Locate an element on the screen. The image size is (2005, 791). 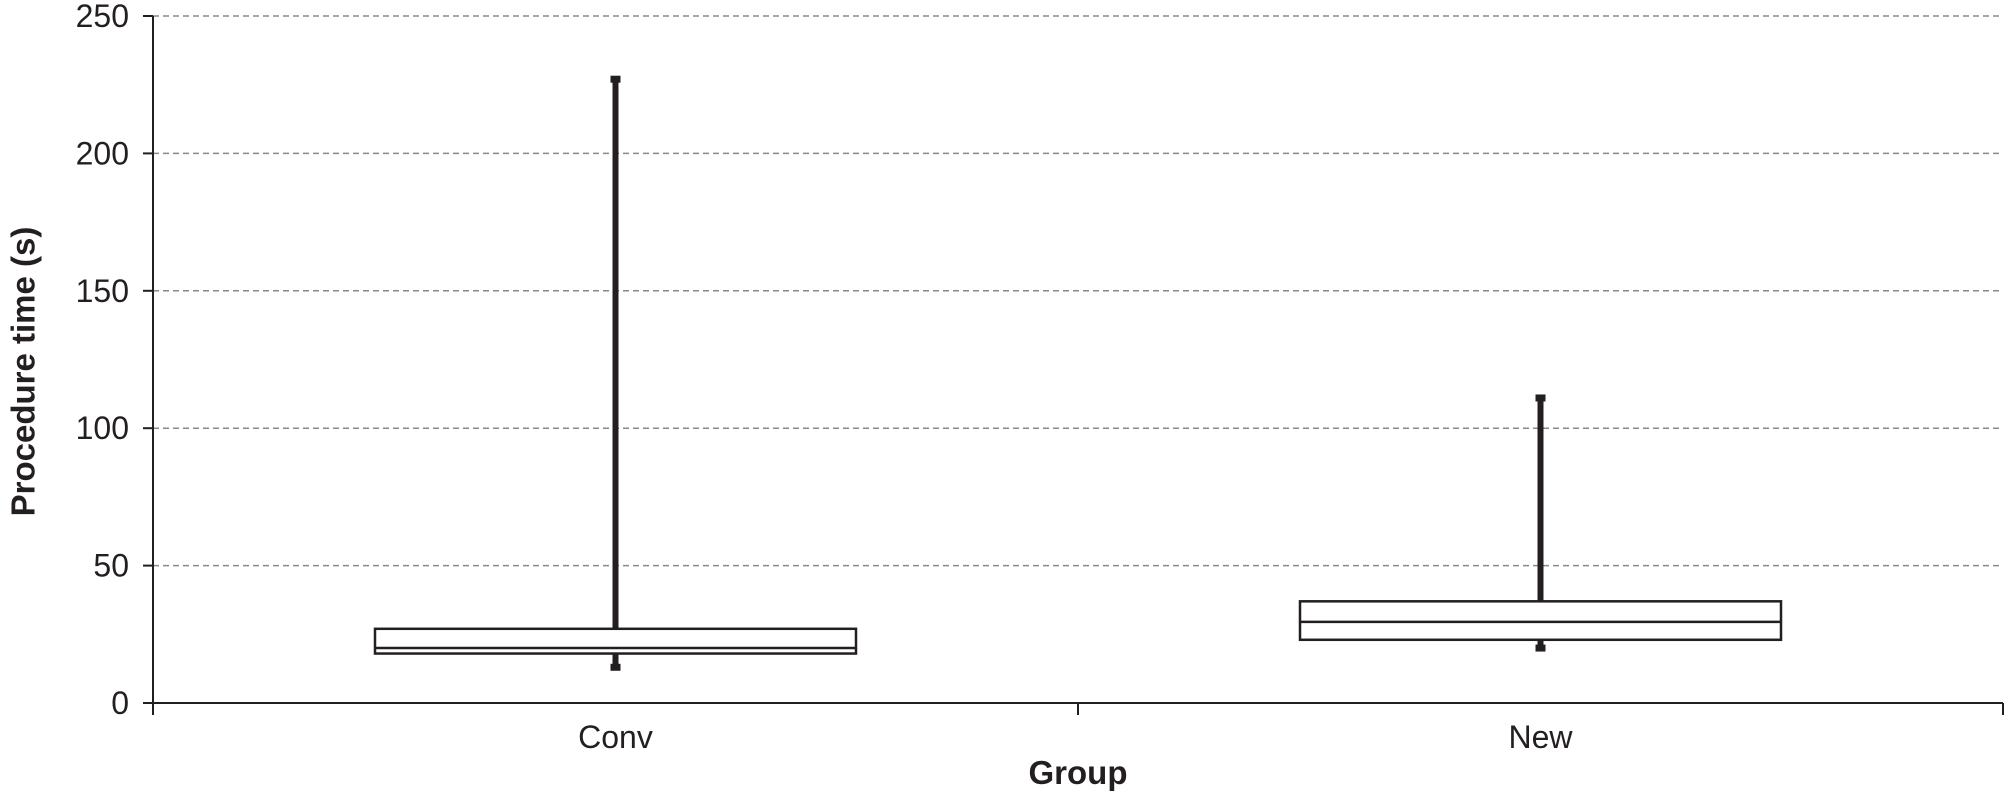
x-tick-label: New is located at coordinates (1540, 737).